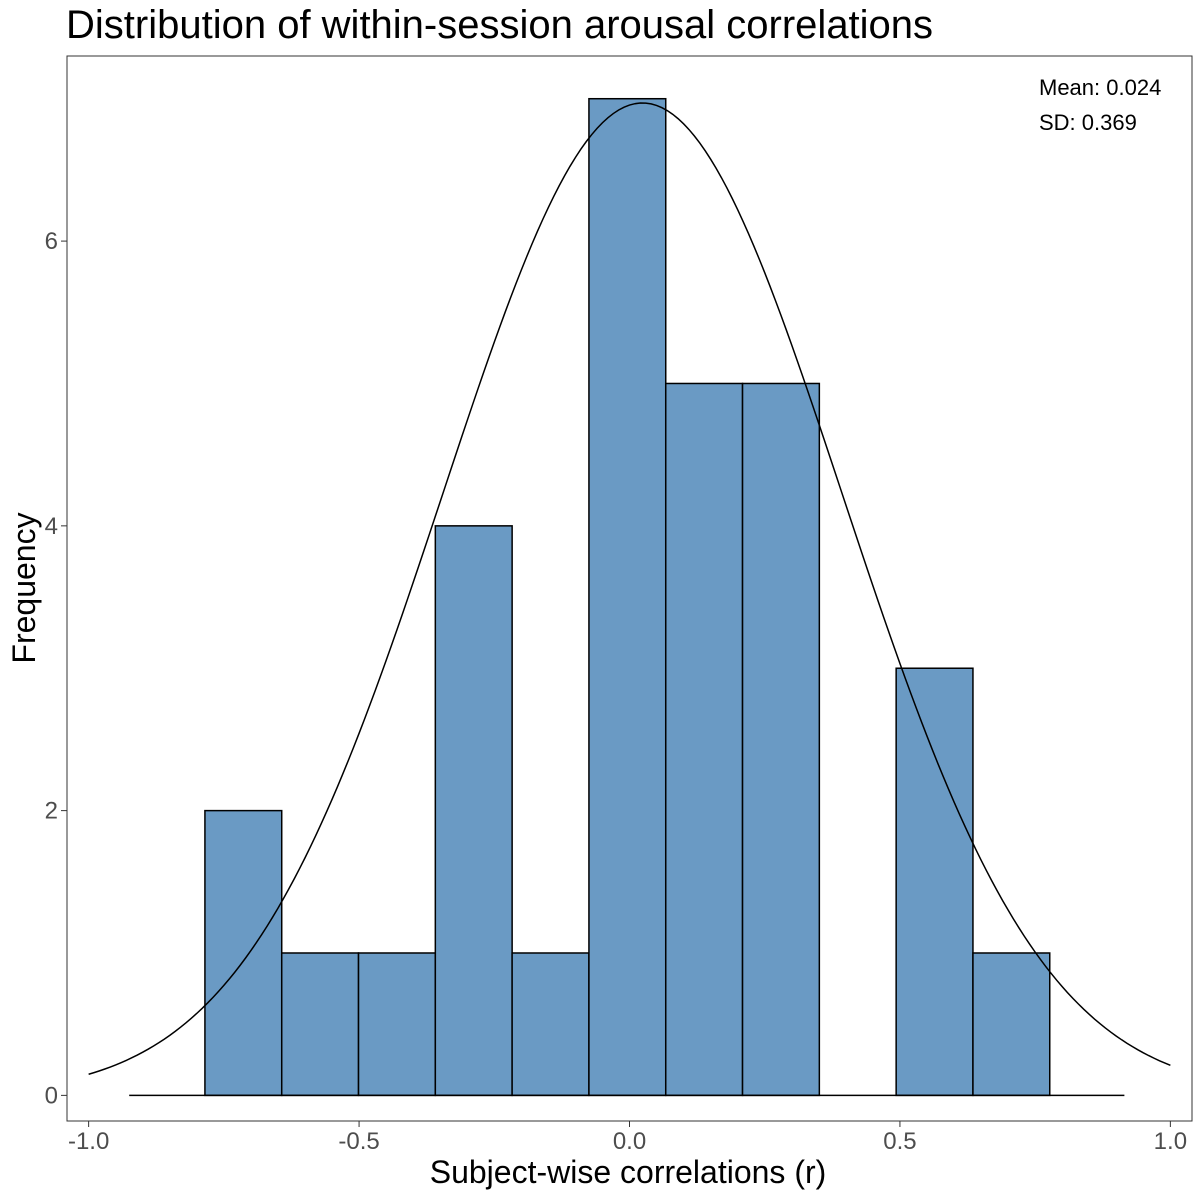 This screenshot has width=1200, height=1200. Describe the element at coordinates (56, 668) in the screenshot. I see `y-axis-ticks: 0 2 4 6` at that location.